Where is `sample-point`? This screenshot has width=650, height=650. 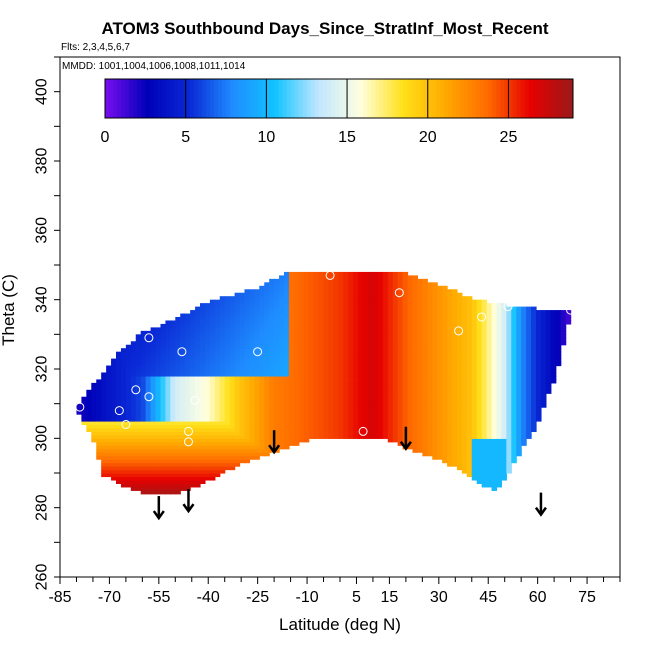
sample-point is located at coordinates (571, 310).